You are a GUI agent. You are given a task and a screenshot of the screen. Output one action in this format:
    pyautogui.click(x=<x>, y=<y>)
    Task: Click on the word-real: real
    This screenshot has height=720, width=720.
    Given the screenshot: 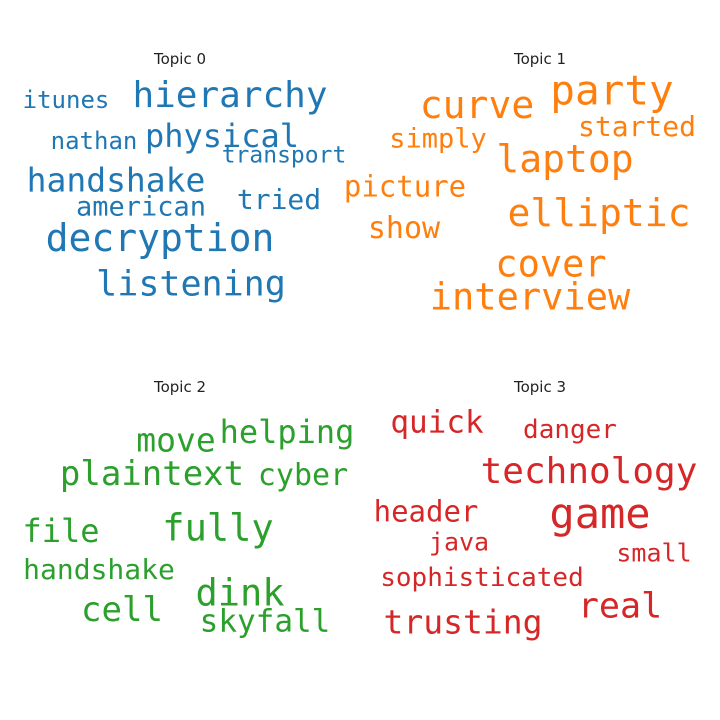 What is the action you would take?
    pyautogui.click(x=620, y=606)
    